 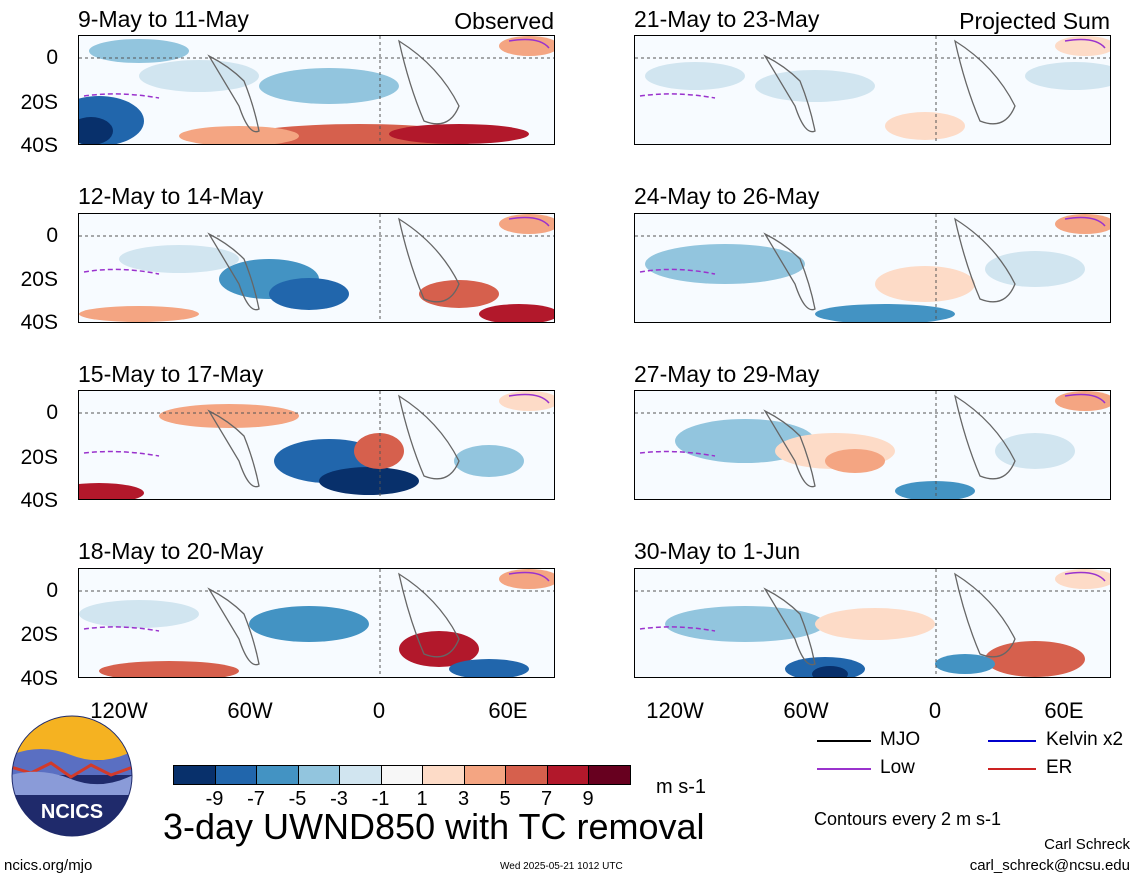 What do you see at coordinates (256, 799) in the screenshot?
I see `colorbar-label: -7` at bounding box center [256, 799].